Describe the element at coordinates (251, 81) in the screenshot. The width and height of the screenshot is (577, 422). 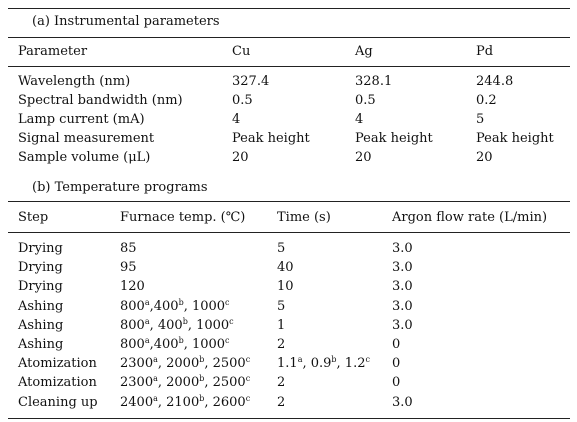
I see `table-cell: 327.4` at that location.